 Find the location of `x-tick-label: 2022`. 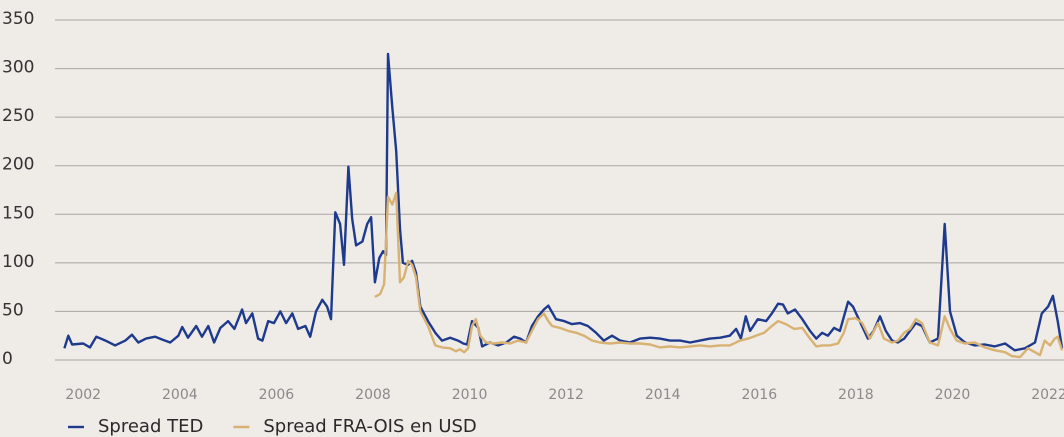

x-tick-label: 2022 is located at coordinates (1047, 395).